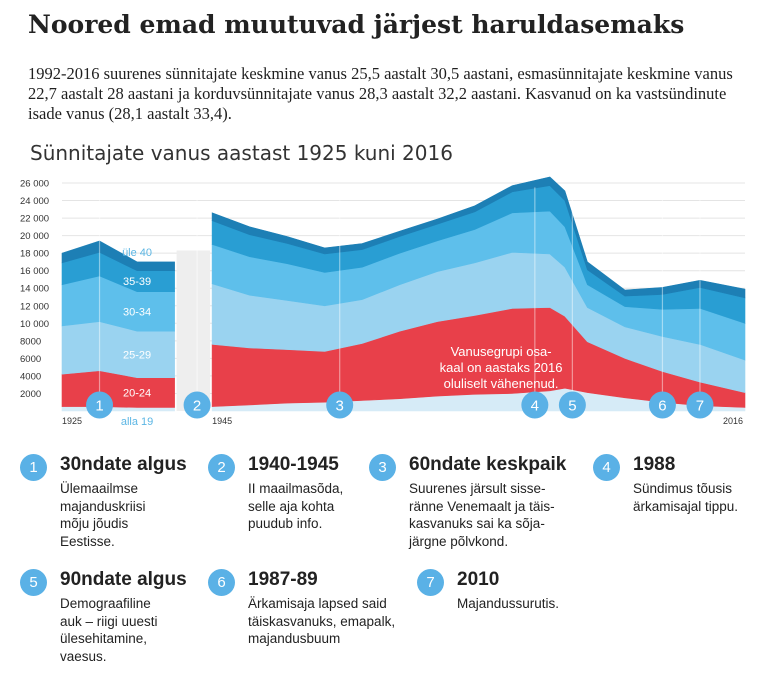 The image size is (768, 686). What do you see at coordinates (137, 253) in the screenshot?
I see `band-label-üle-40: üle 40` at bounding box center [137, 253].